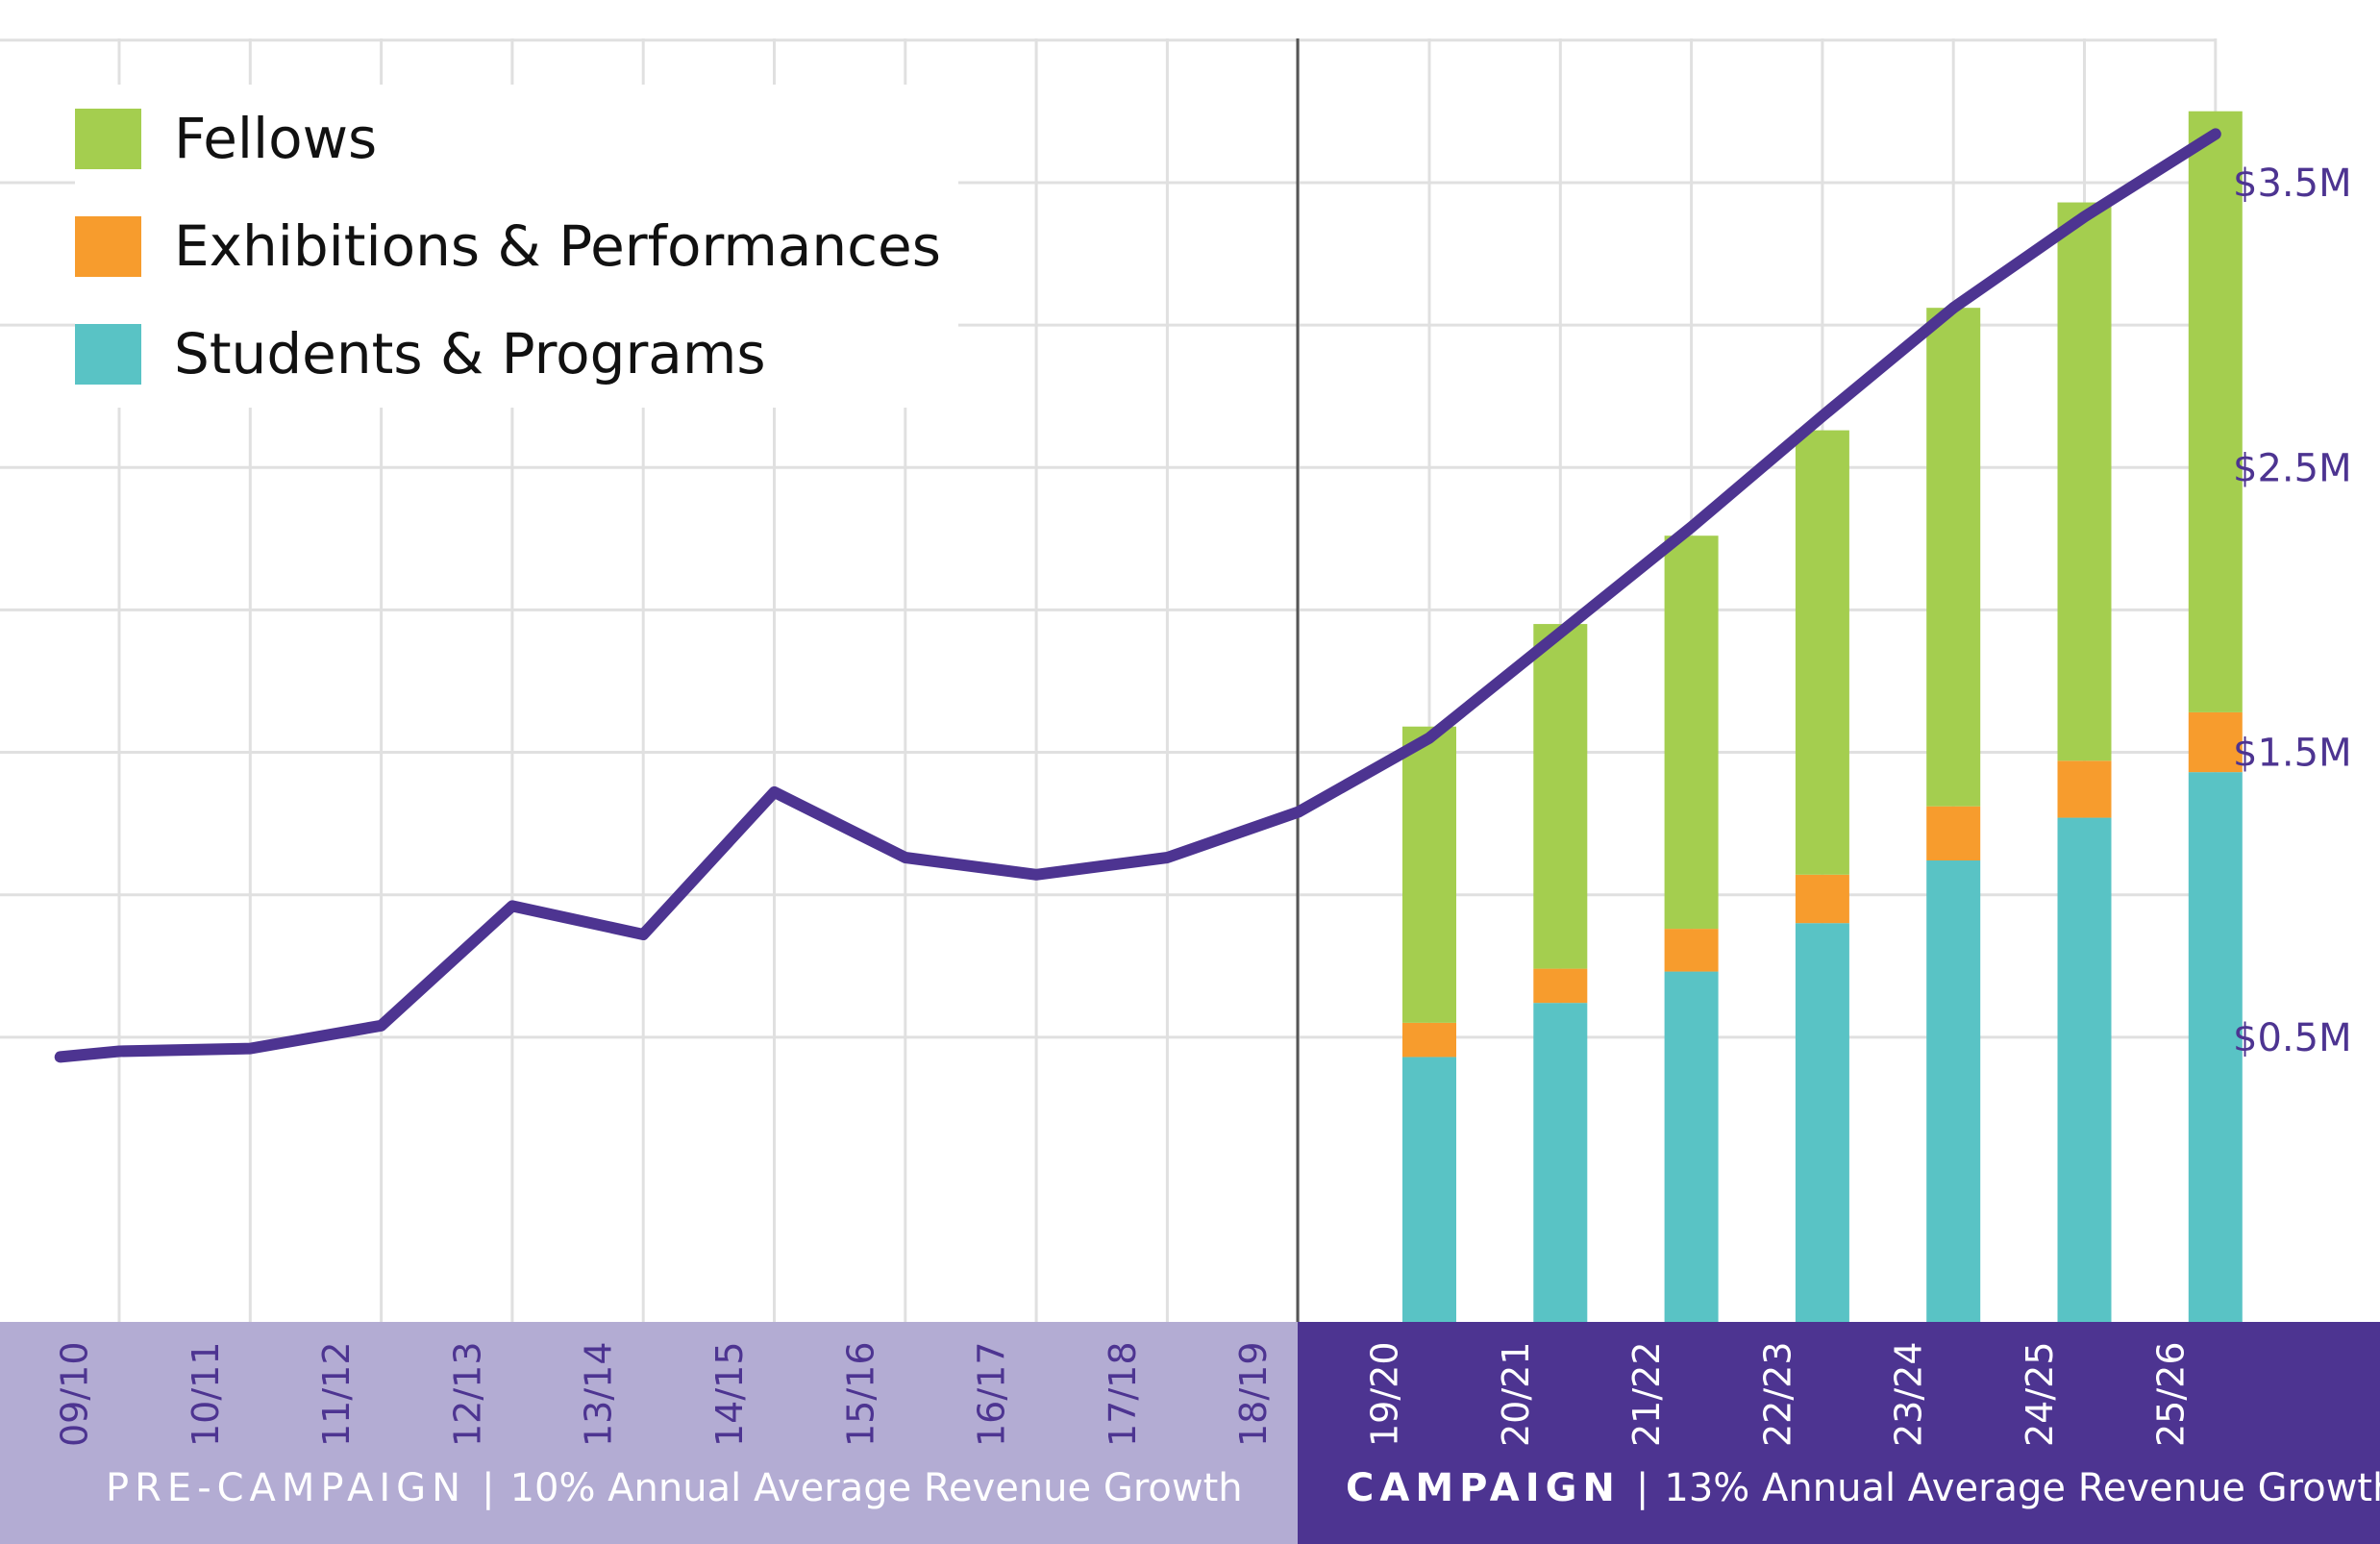 The width and height of the screenshot is (2380, 1544). What do you see at coordinates (1516, 1394) in the screenshot?
I see `x-tick-20-21: 20/21` at bounding box center [1516, 1394].